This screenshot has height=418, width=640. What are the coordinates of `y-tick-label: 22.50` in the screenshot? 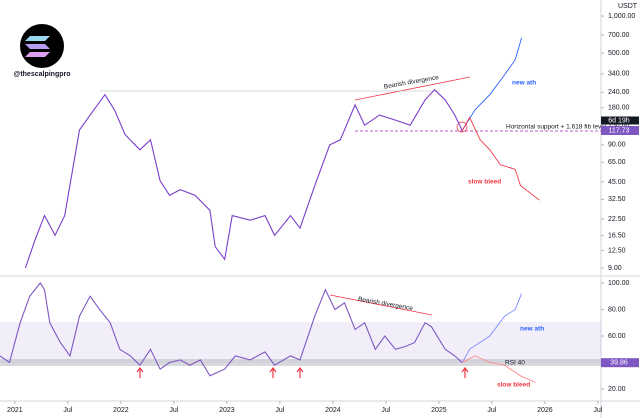 It's located at (617, 219).